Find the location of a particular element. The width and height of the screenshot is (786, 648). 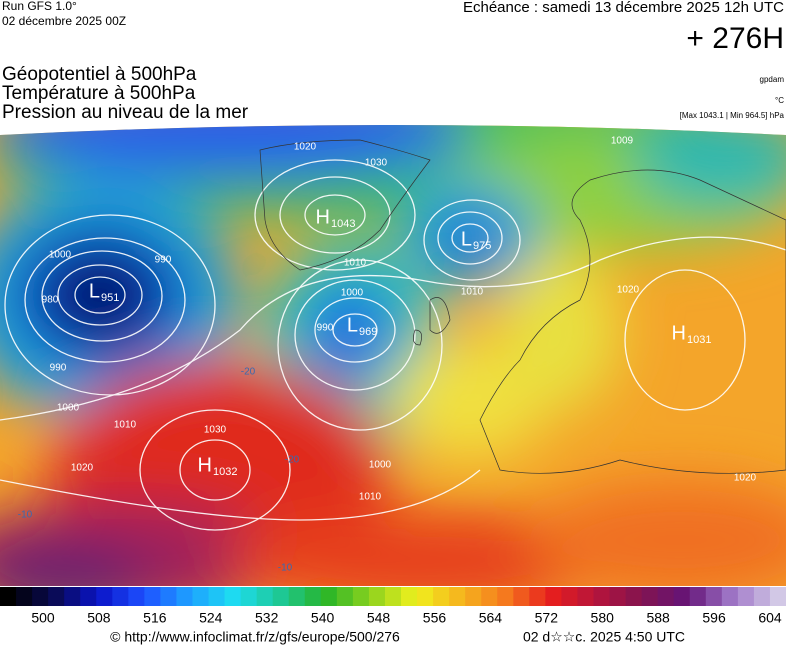

colorbar-label: 604 is located at coordinates (770, 618).